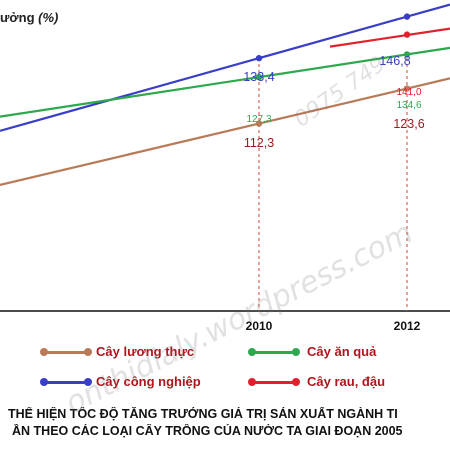 This screenshot has height=450, width=450. I want to click on y-axis-label: ưởng (%), so click(29, 17).